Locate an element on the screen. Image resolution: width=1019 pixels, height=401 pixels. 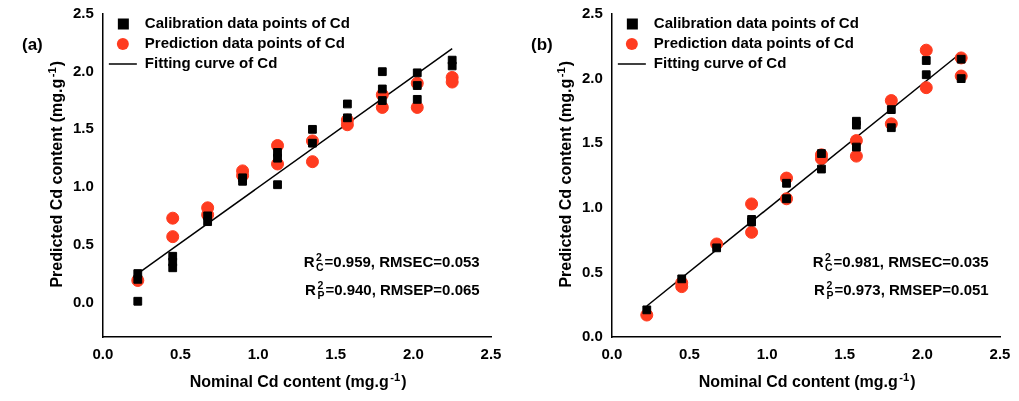
text: (b) is located at coordinates (542, 44).